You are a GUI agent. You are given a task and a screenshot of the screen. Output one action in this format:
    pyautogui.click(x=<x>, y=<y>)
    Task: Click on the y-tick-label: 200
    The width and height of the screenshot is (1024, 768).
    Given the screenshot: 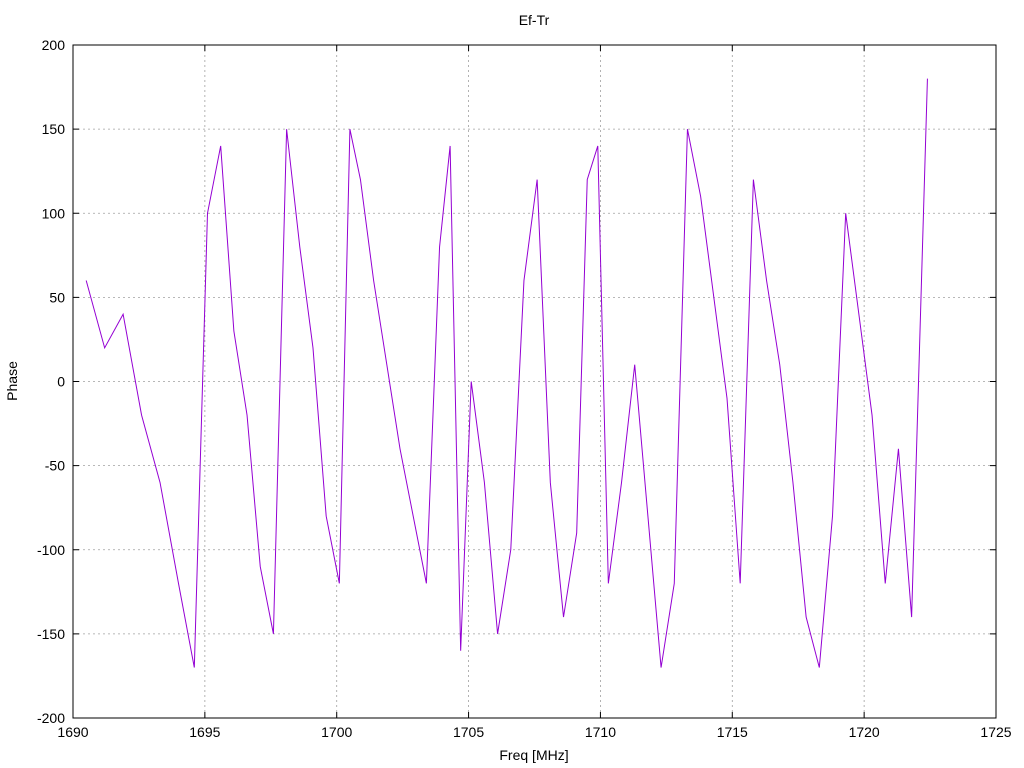 What is the action you would take?
    pyautogui.click(x=54, y=45)
    